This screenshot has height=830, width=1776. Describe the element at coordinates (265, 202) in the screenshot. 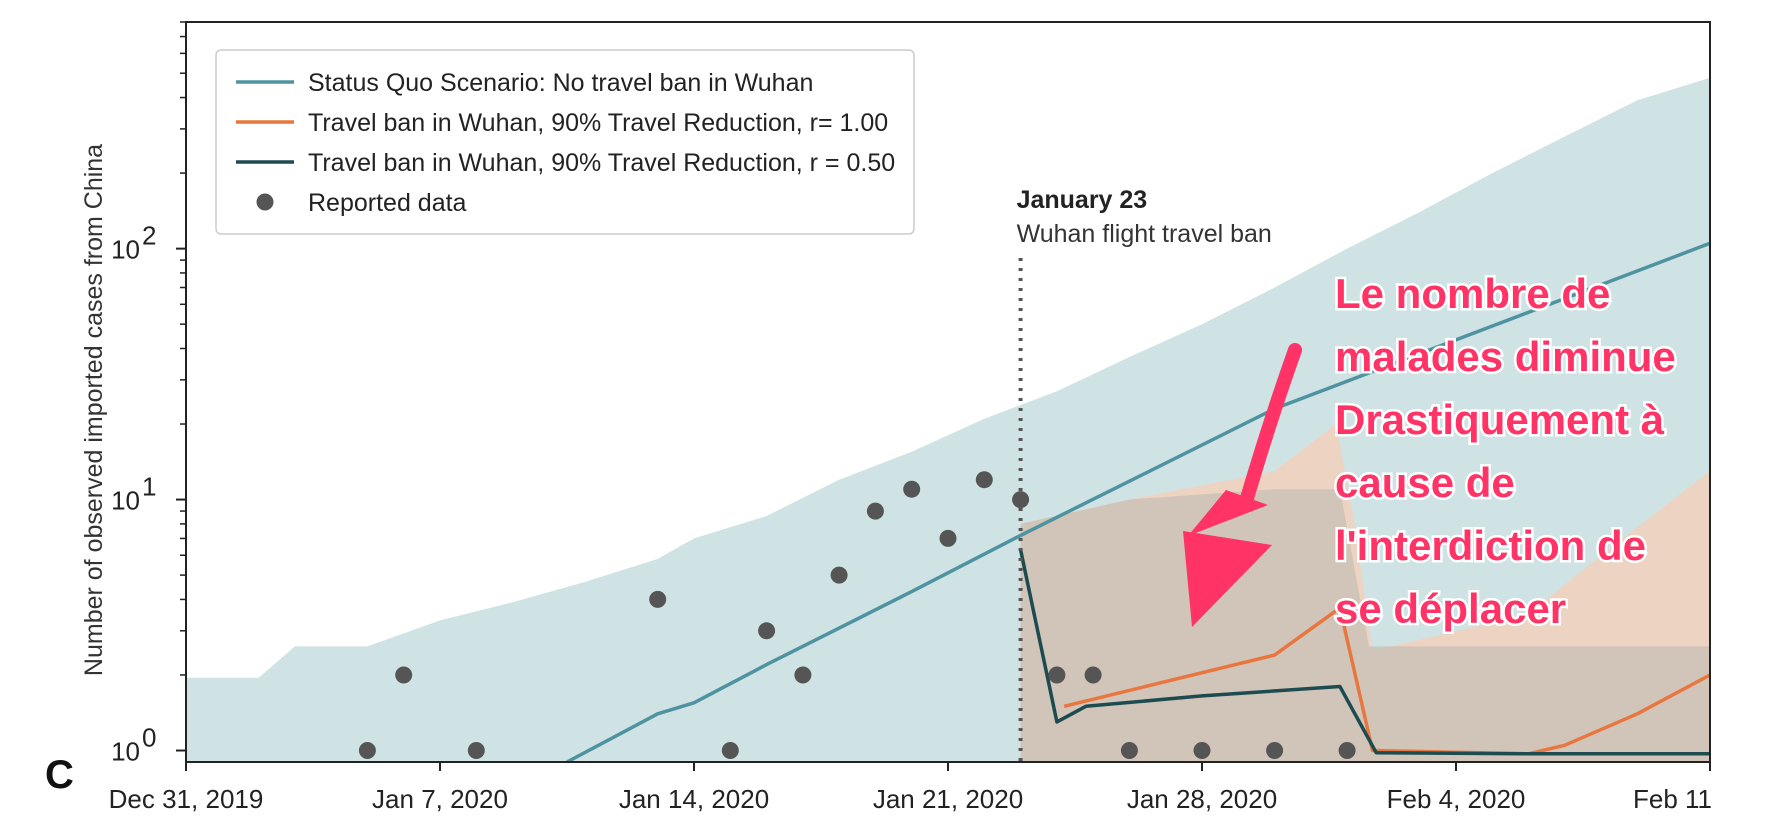

I see `legend-swatch-marker` at that location.